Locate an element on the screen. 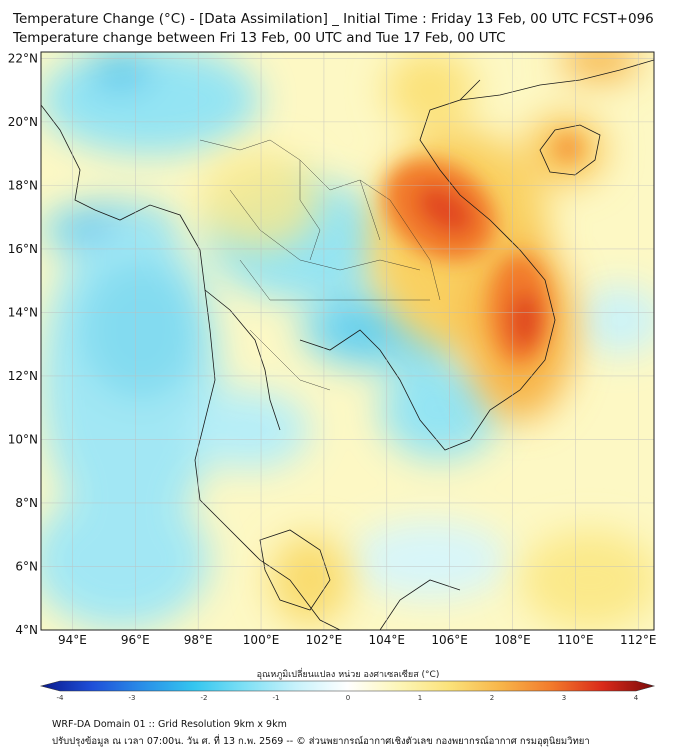 This screenshot has height=756, width=676. colorbar-tick-label: 0 is located at coordinates (348, 698).